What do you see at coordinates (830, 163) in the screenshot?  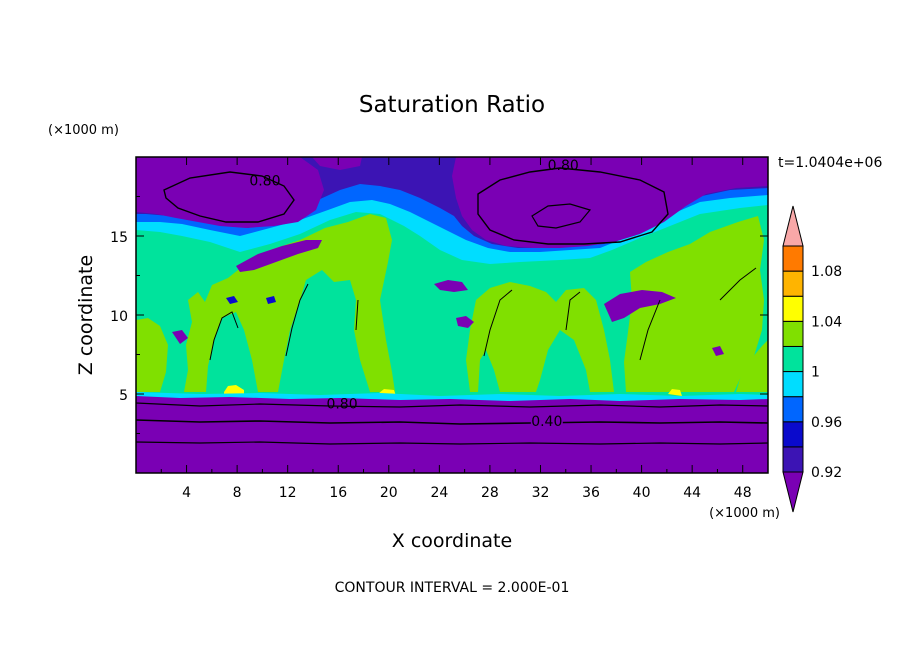 I see `time-label: t=1.0404e+06` at bounding box center [830, 163].